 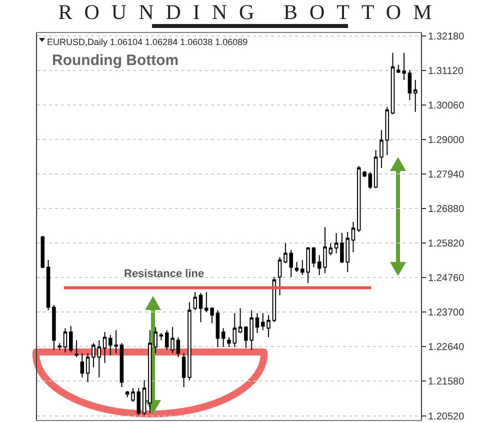 I want to click on y-tick-label: 1.26880, so click(x=446, y=210).